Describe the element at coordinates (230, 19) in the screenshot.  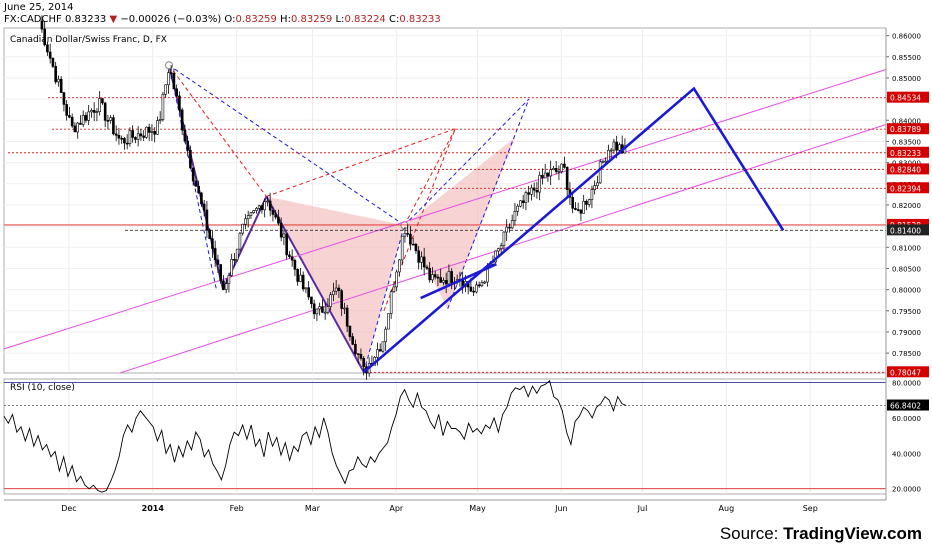
I see `open-label: O:` at that location.